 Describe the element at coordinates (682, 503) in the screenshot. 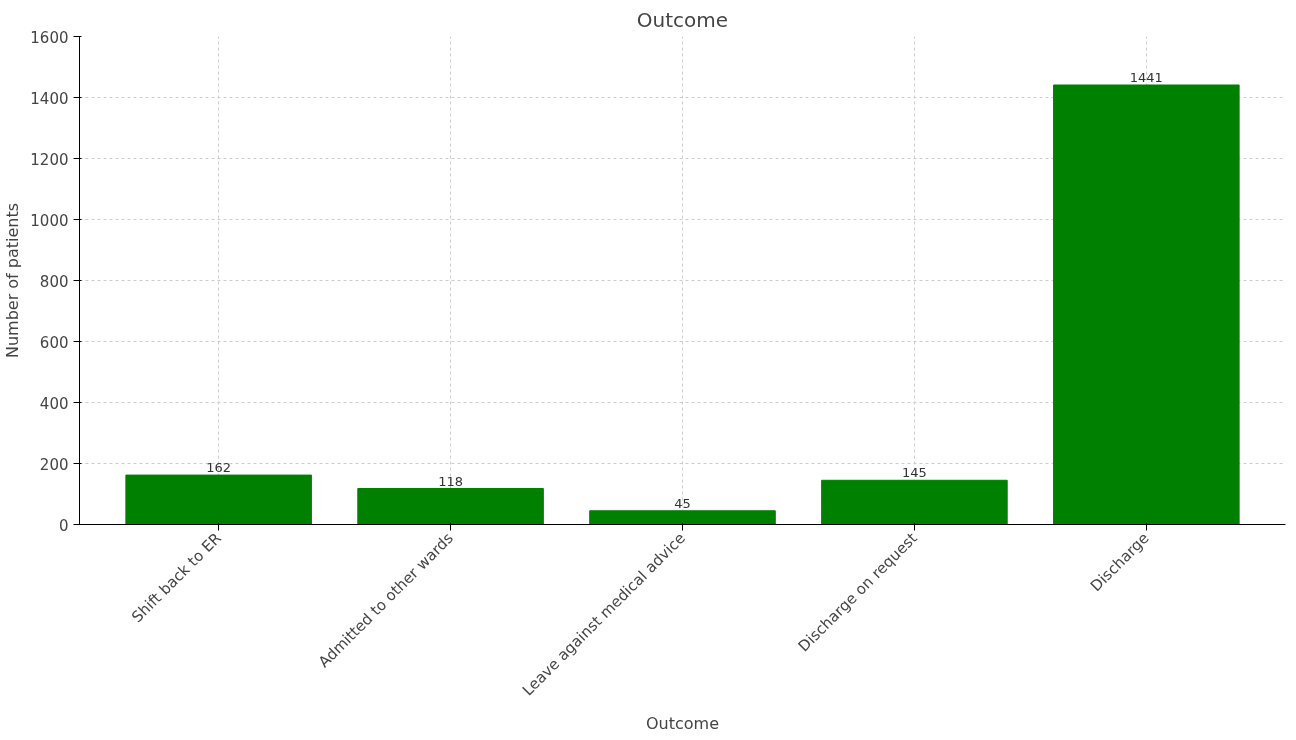

I see `data-label: 45` at that location.